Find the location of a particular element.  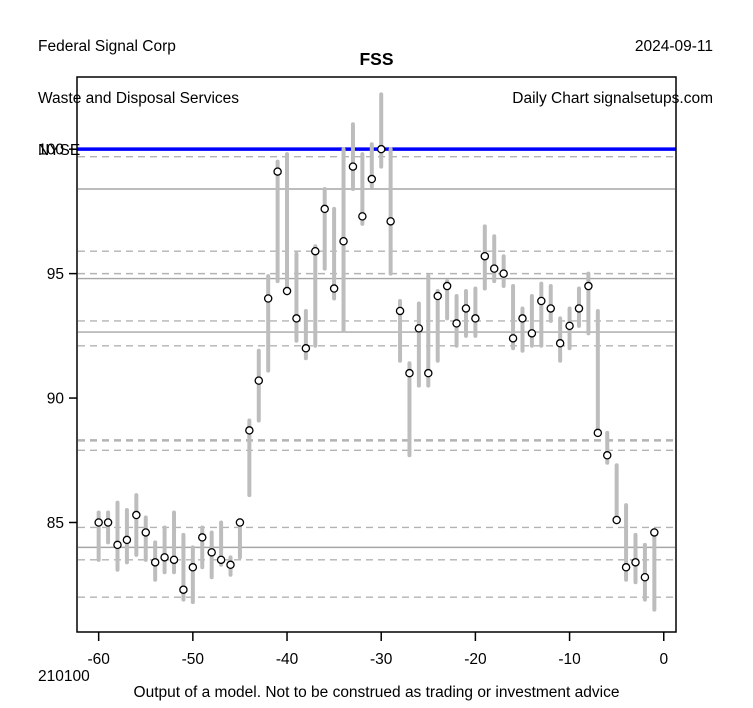

x-axis-label: -50 is located at coordinates (193, 659).